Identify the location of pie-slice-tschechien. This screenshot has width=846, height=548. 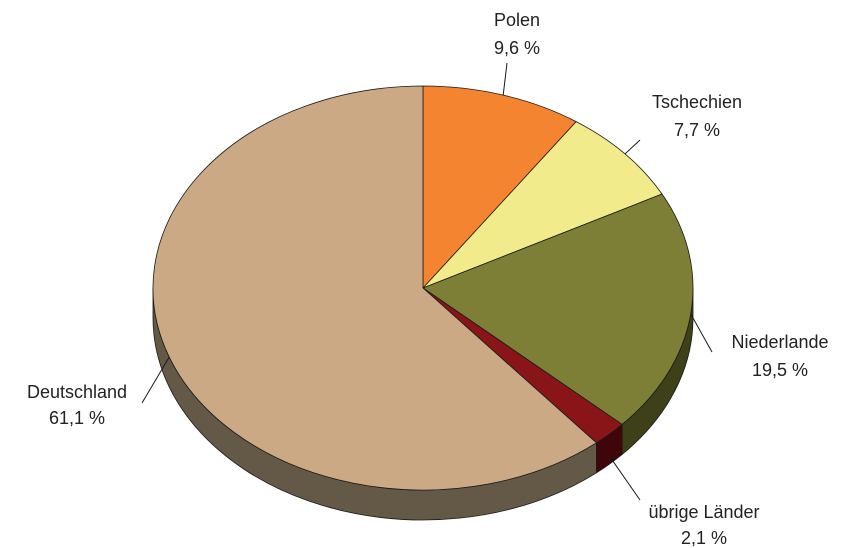
(542, 205).